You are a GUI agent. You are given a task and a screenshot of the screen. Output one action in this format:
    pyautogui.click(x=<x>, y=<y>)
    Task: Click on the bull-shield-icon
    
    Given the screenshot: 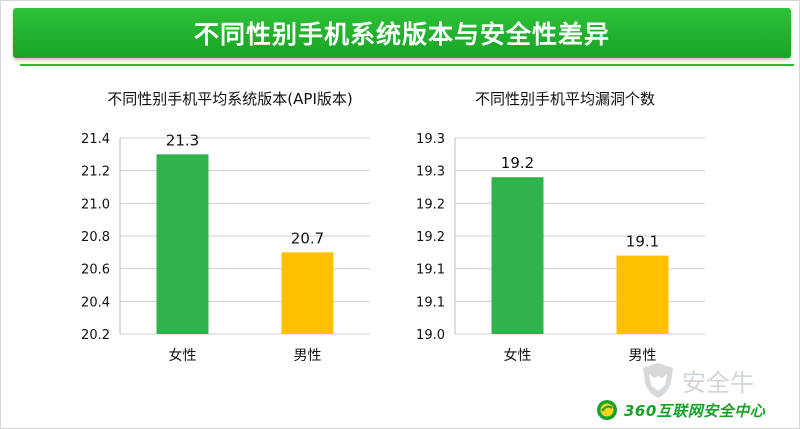 What is the action you would take?
    pyautogui.click(x=658, y=380)
    